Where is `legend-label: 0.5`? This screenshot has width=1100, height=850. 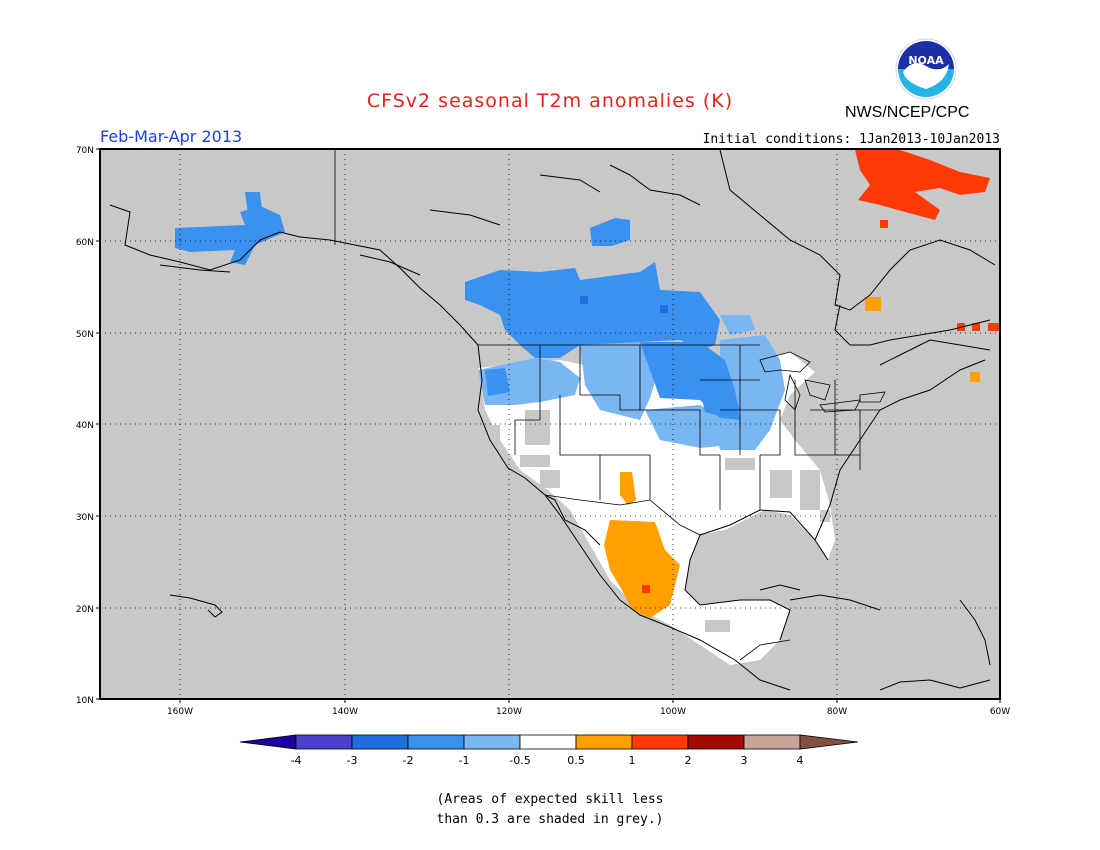 legend-label: 0.5 is located at coordinates (576, 760).